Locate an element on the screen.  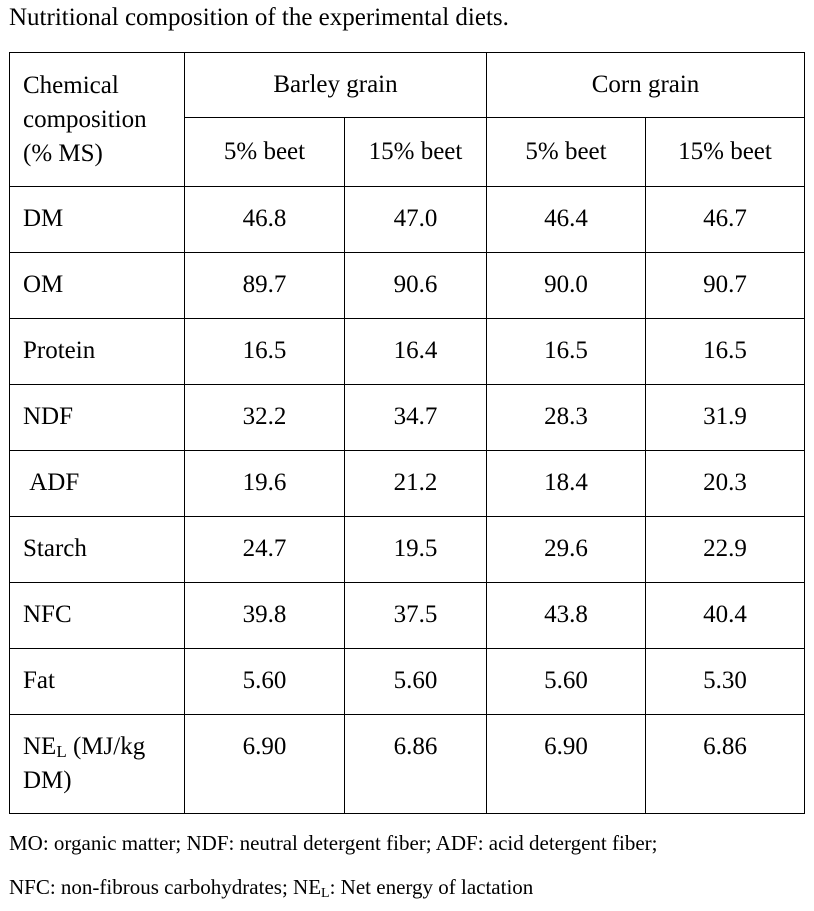
row-label: DM is located at coordinates (97, 219).